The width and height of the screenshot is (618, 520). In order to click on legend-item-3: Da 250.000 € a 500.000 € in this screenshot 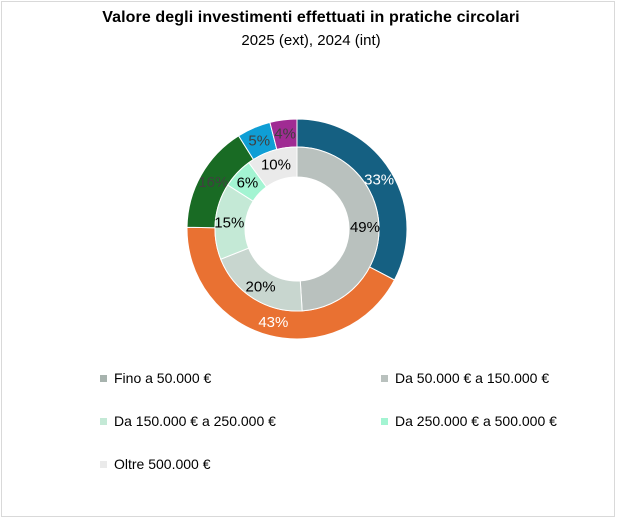, I will do `click(469, 421)`.